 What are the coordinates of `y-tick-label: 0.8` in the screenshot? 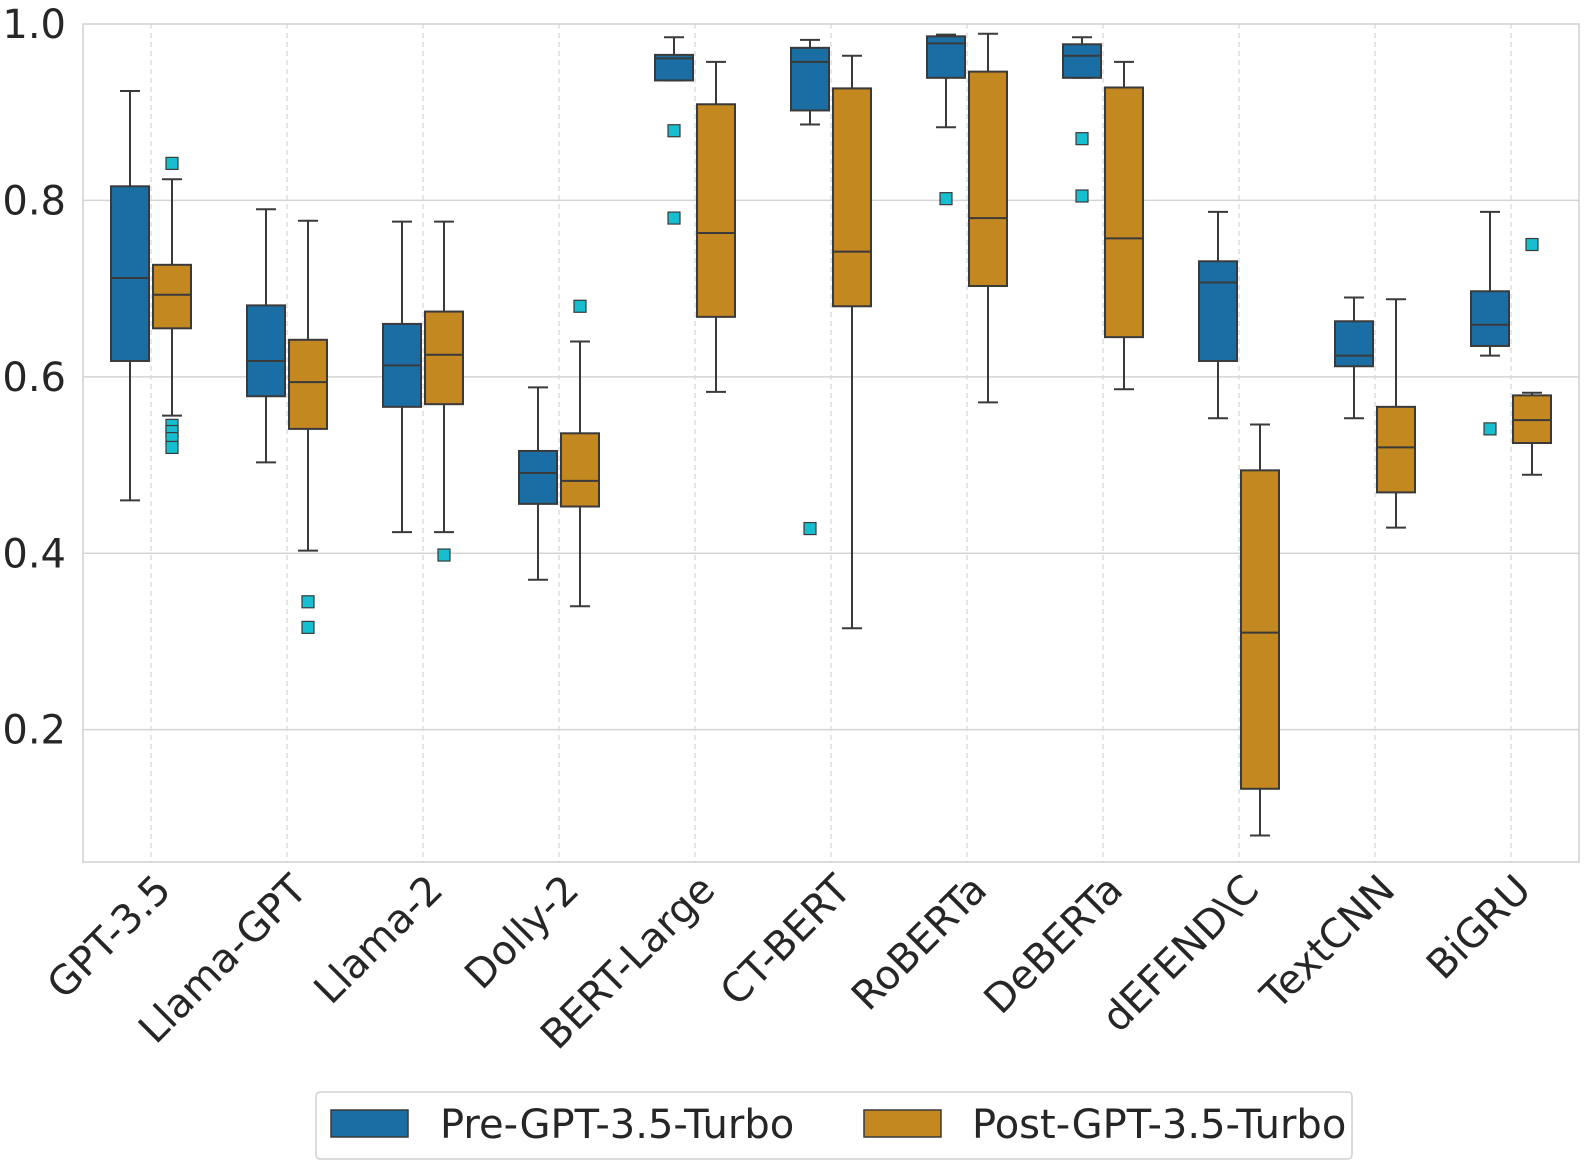 It's located at (34, 201).